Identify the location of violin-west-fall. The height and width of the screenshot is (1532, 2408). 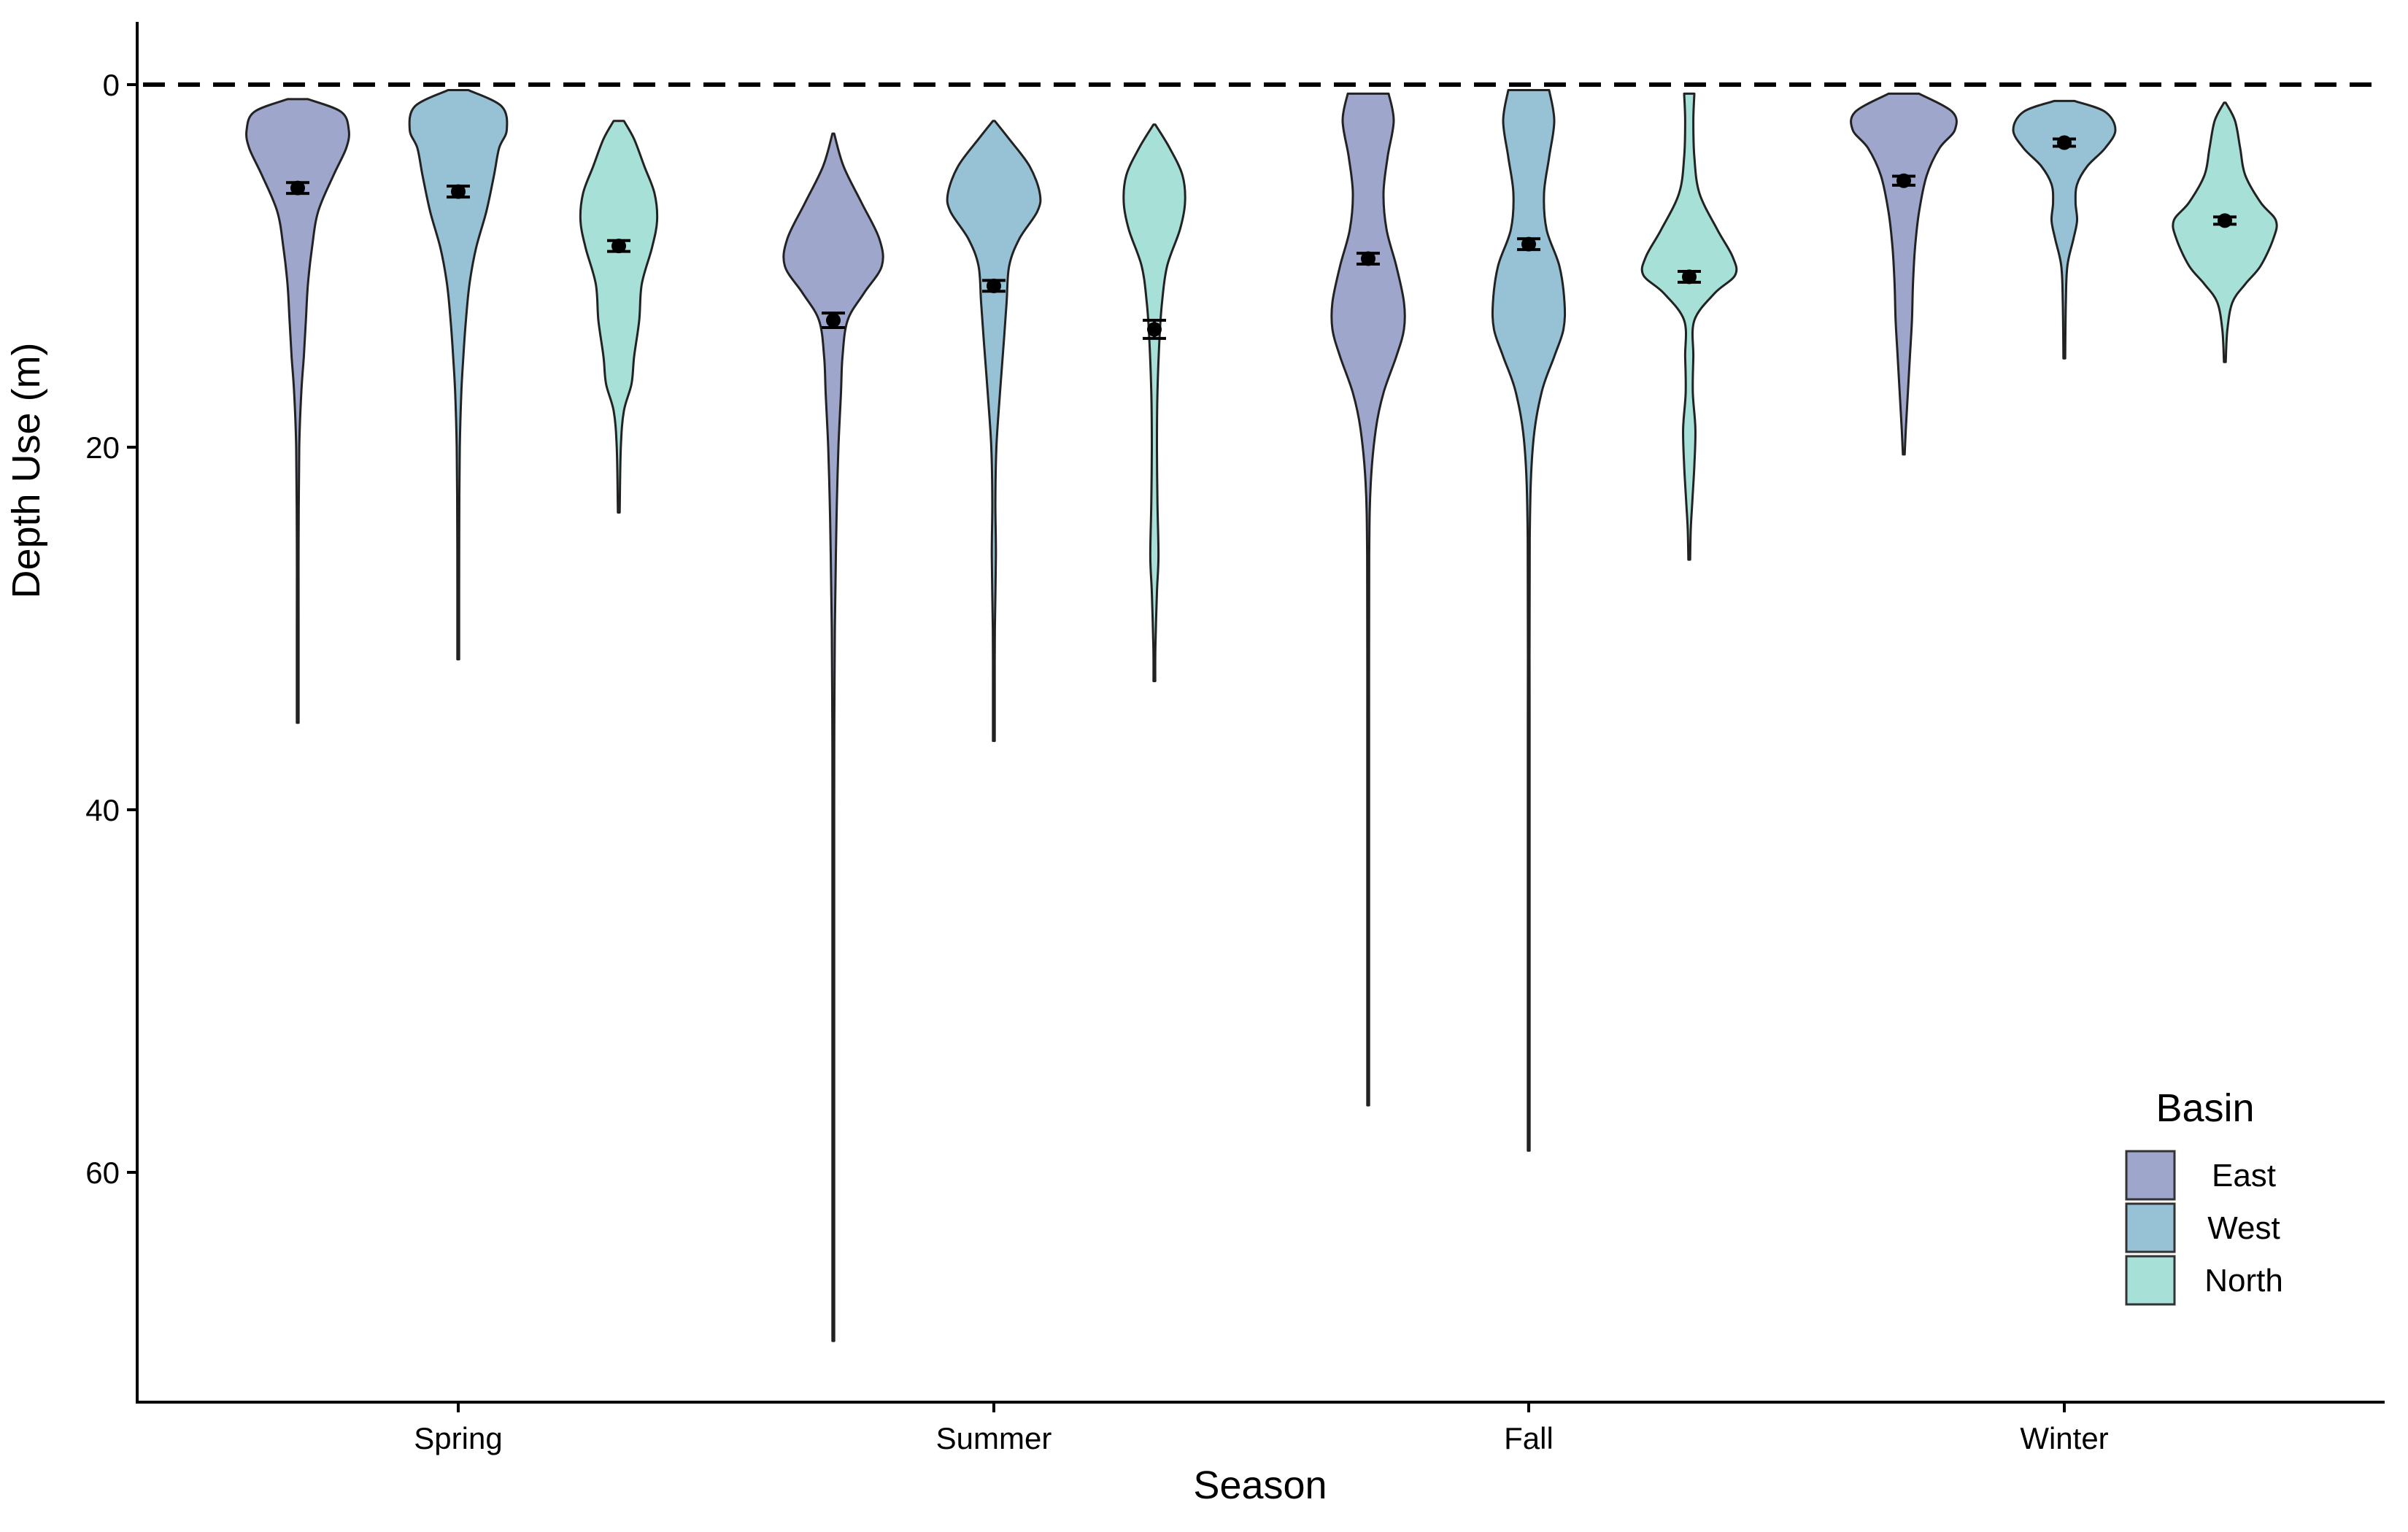
(1529, 621).